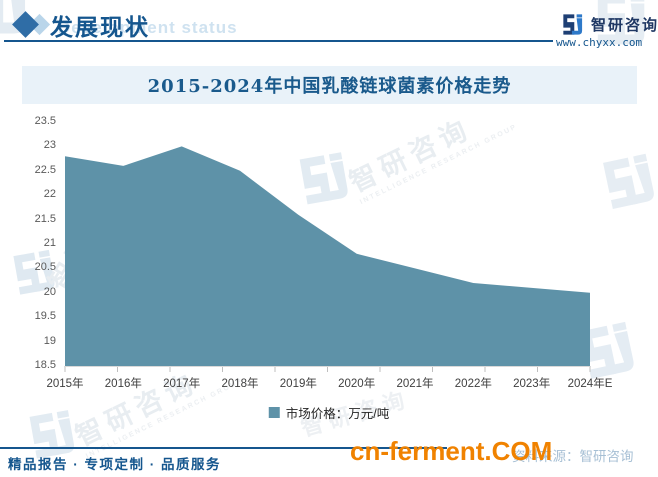  I want to click on legend-label: 市场价格：万元/吨, so click(337, 414).